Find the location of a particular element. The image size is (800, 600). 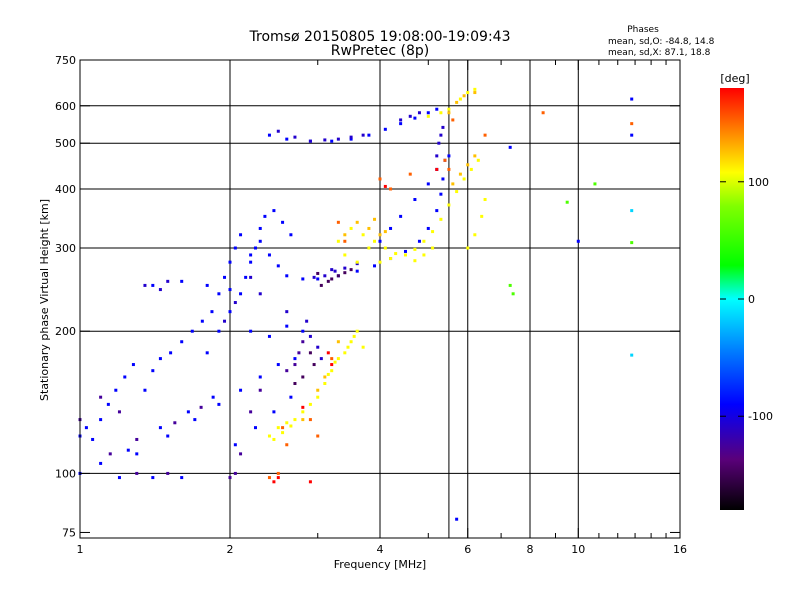

x-tick-label: 6 is located at coordinates (467, 549).